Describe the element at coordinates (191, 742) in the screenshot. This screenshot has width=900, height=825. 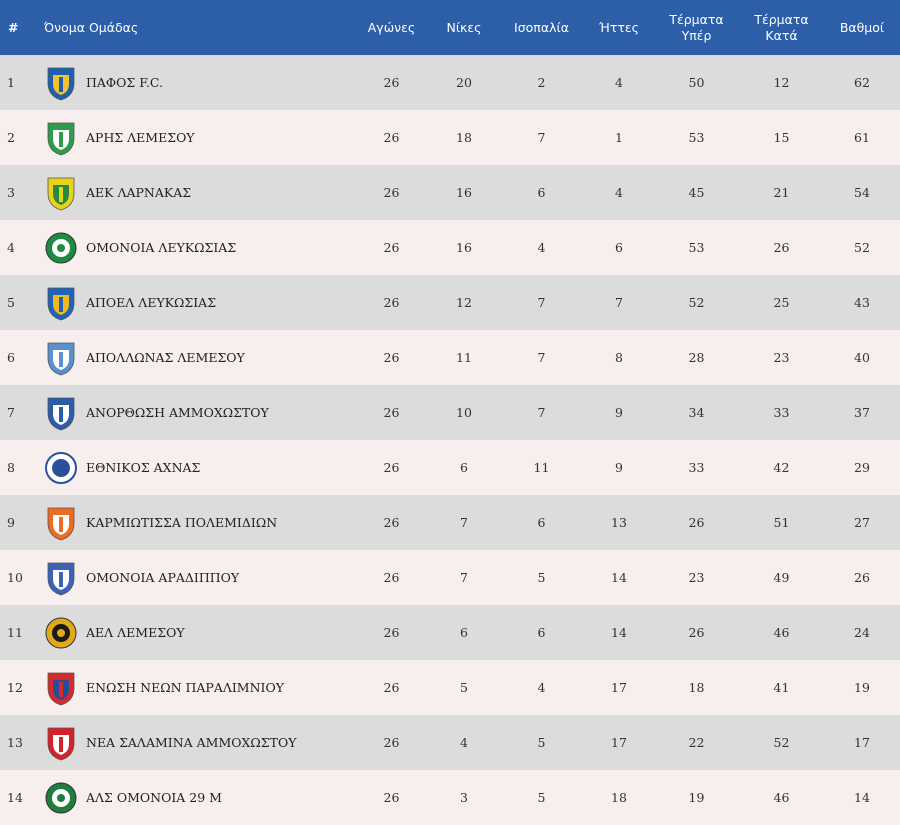
I see `team-name: ΝΕΑ ΣΑΛΑΜΙΝΑ ΑΜΜΟΧΩΣΤΟΥ` at that location.